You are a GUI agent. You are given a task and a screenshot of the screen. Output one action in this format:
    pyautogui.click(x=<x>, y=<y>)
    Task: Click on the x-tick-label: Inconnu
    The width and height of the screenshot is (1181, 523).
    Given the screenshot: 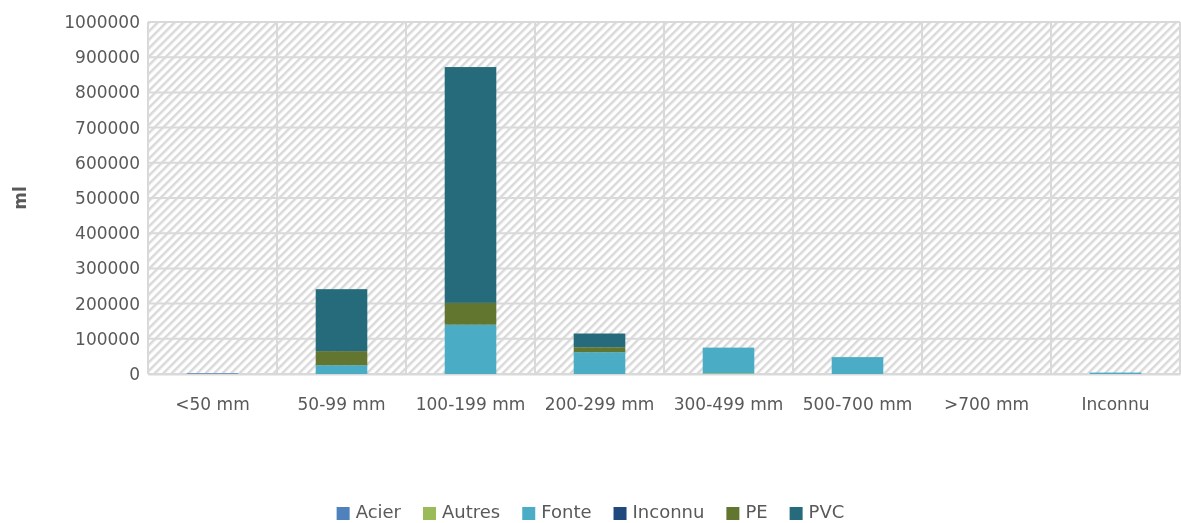 What is the action you would take?
    pyautogui.click(x=1115, y=404)
    